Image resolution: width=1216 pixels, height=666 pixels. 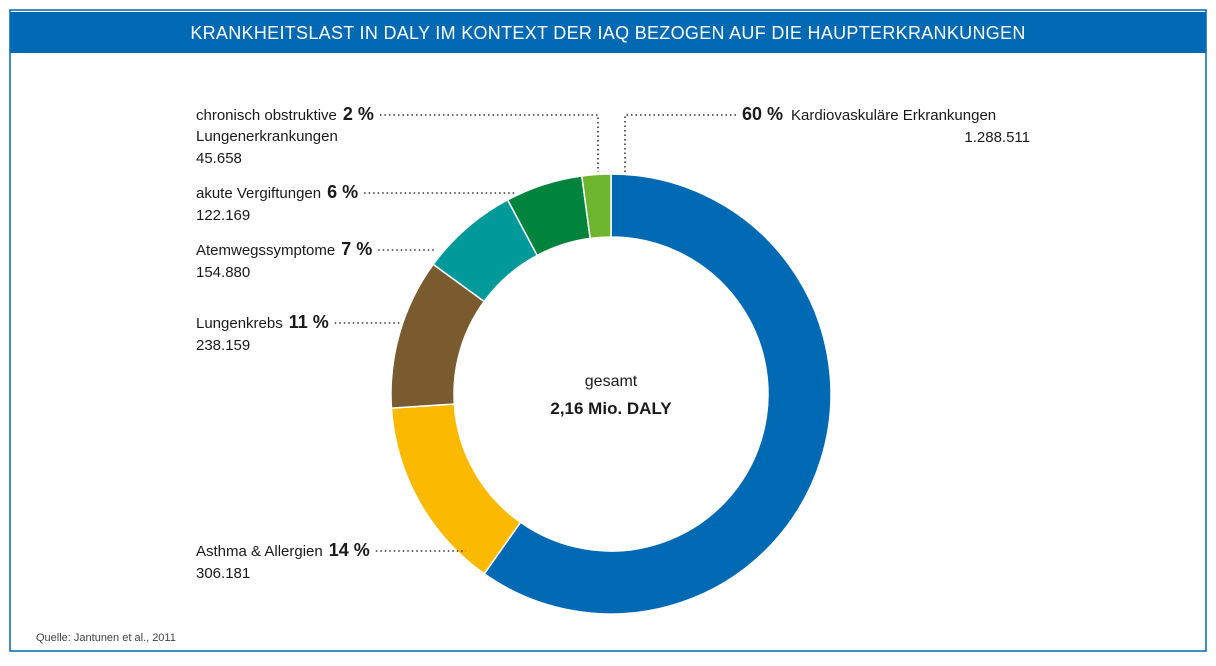 What do you see at coordinates (611, 408) in the screenshot?
I see `center-total: 2,16 Mio. DALY` at bounding box center [611, 408].